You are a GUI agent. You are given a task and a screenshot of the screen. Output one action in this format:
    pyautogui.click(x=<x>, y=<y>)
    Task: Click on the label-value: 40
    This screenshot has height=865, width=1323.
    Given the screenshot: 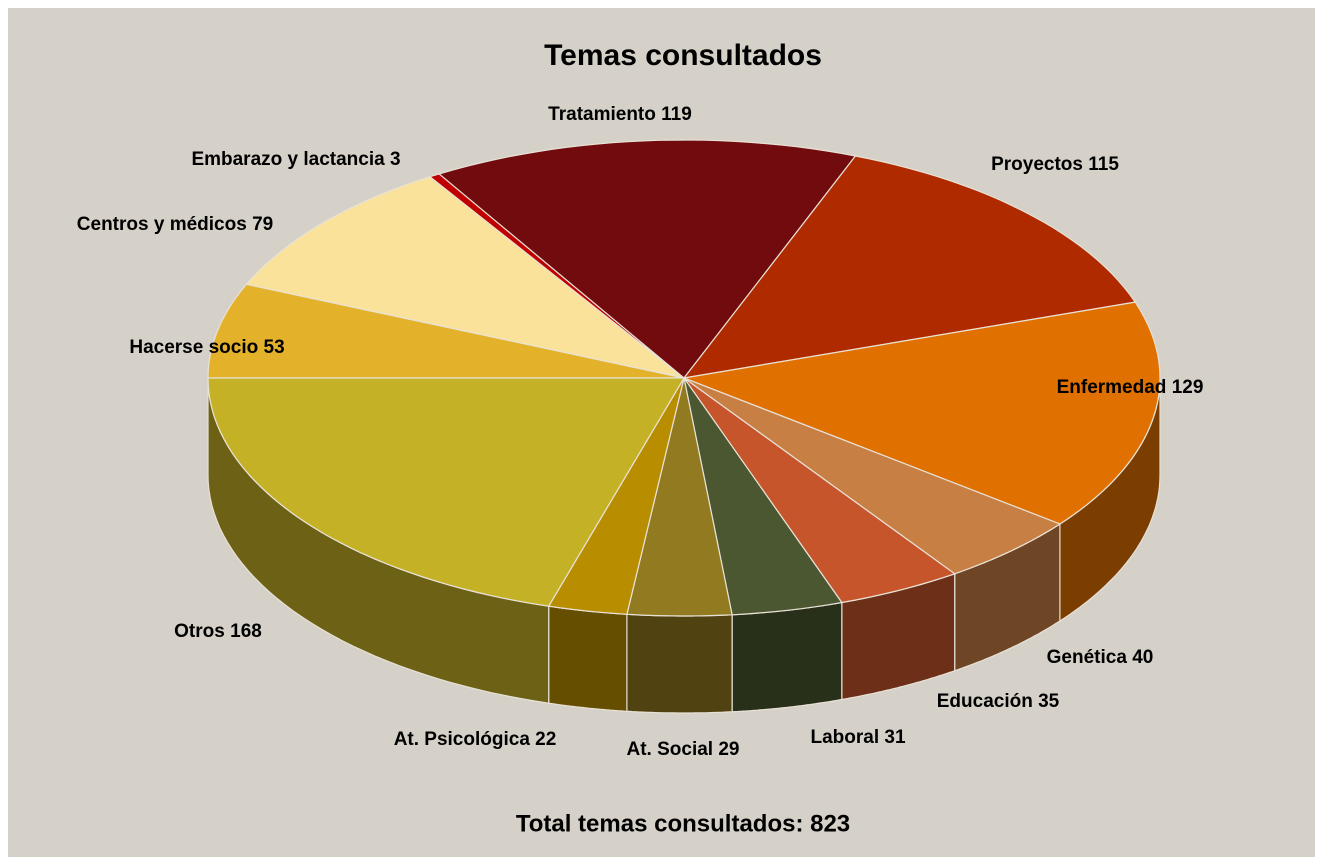 What is the action you would take?
    pyautogui.click(x=1142, y=657)
    